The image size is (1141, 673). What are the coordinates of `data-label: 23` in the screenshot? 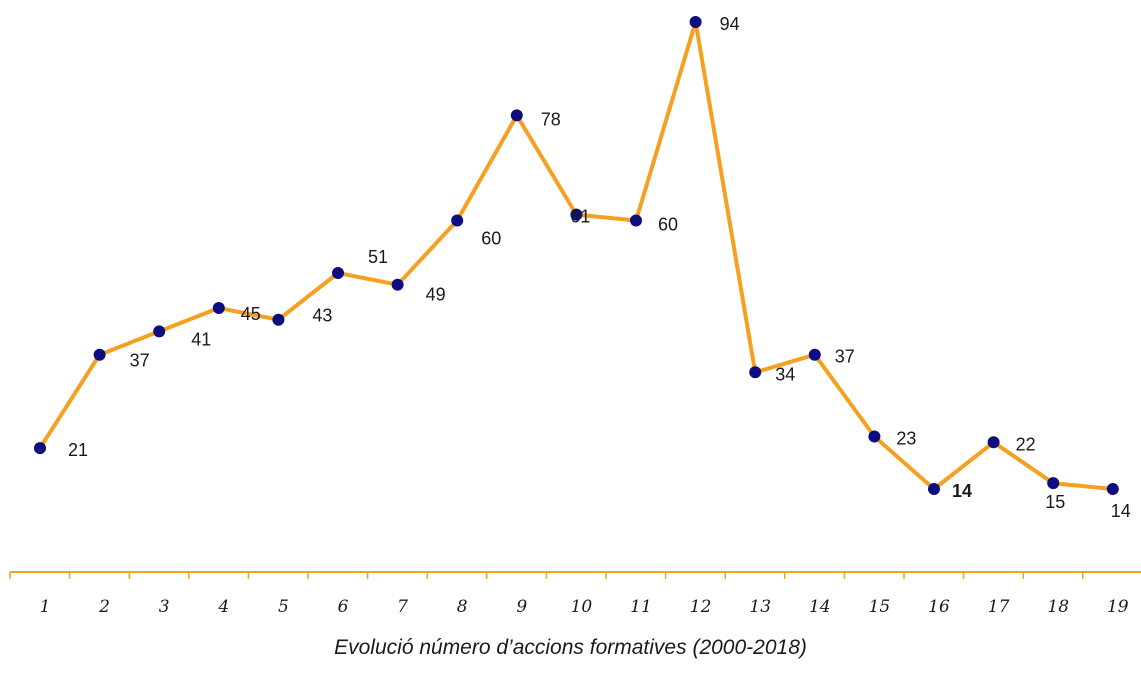 It's located at (906, 438).